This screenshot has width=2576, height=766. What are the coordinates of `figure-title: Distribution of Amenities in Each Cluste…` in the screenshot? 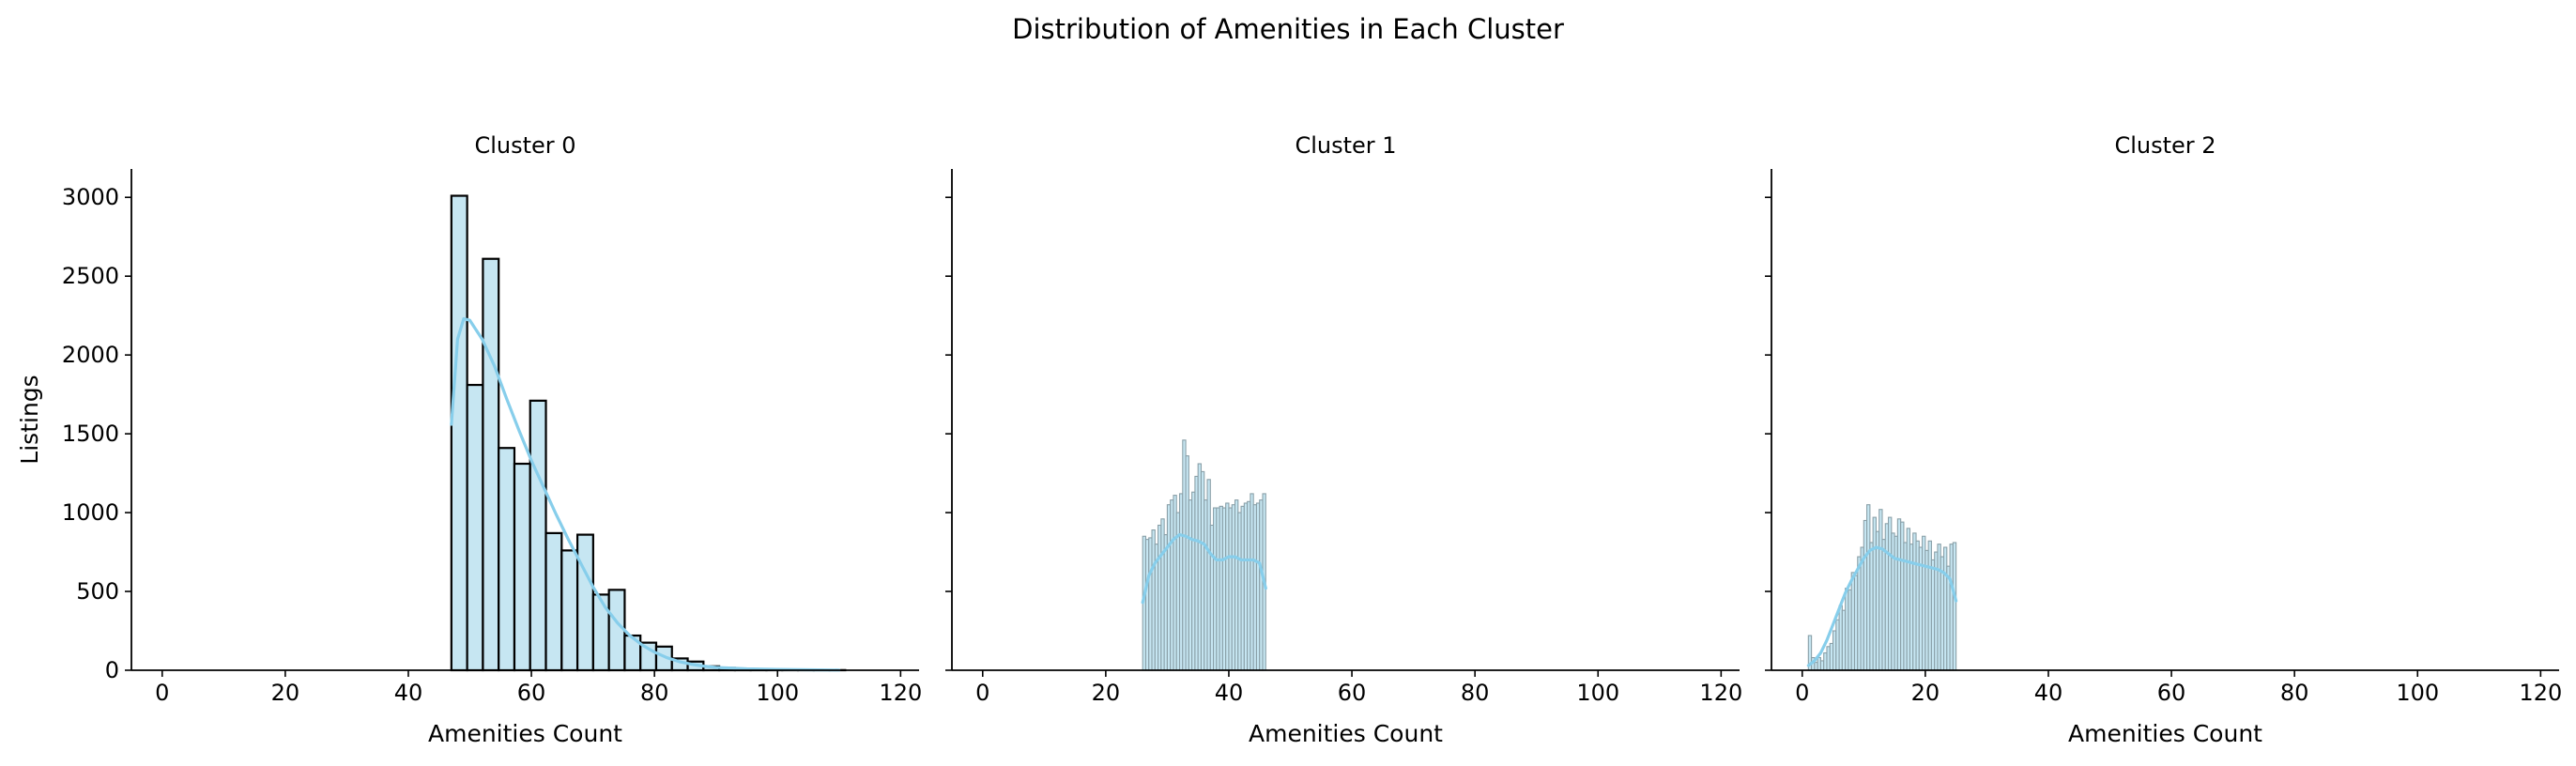 It's located at (1288, 29).